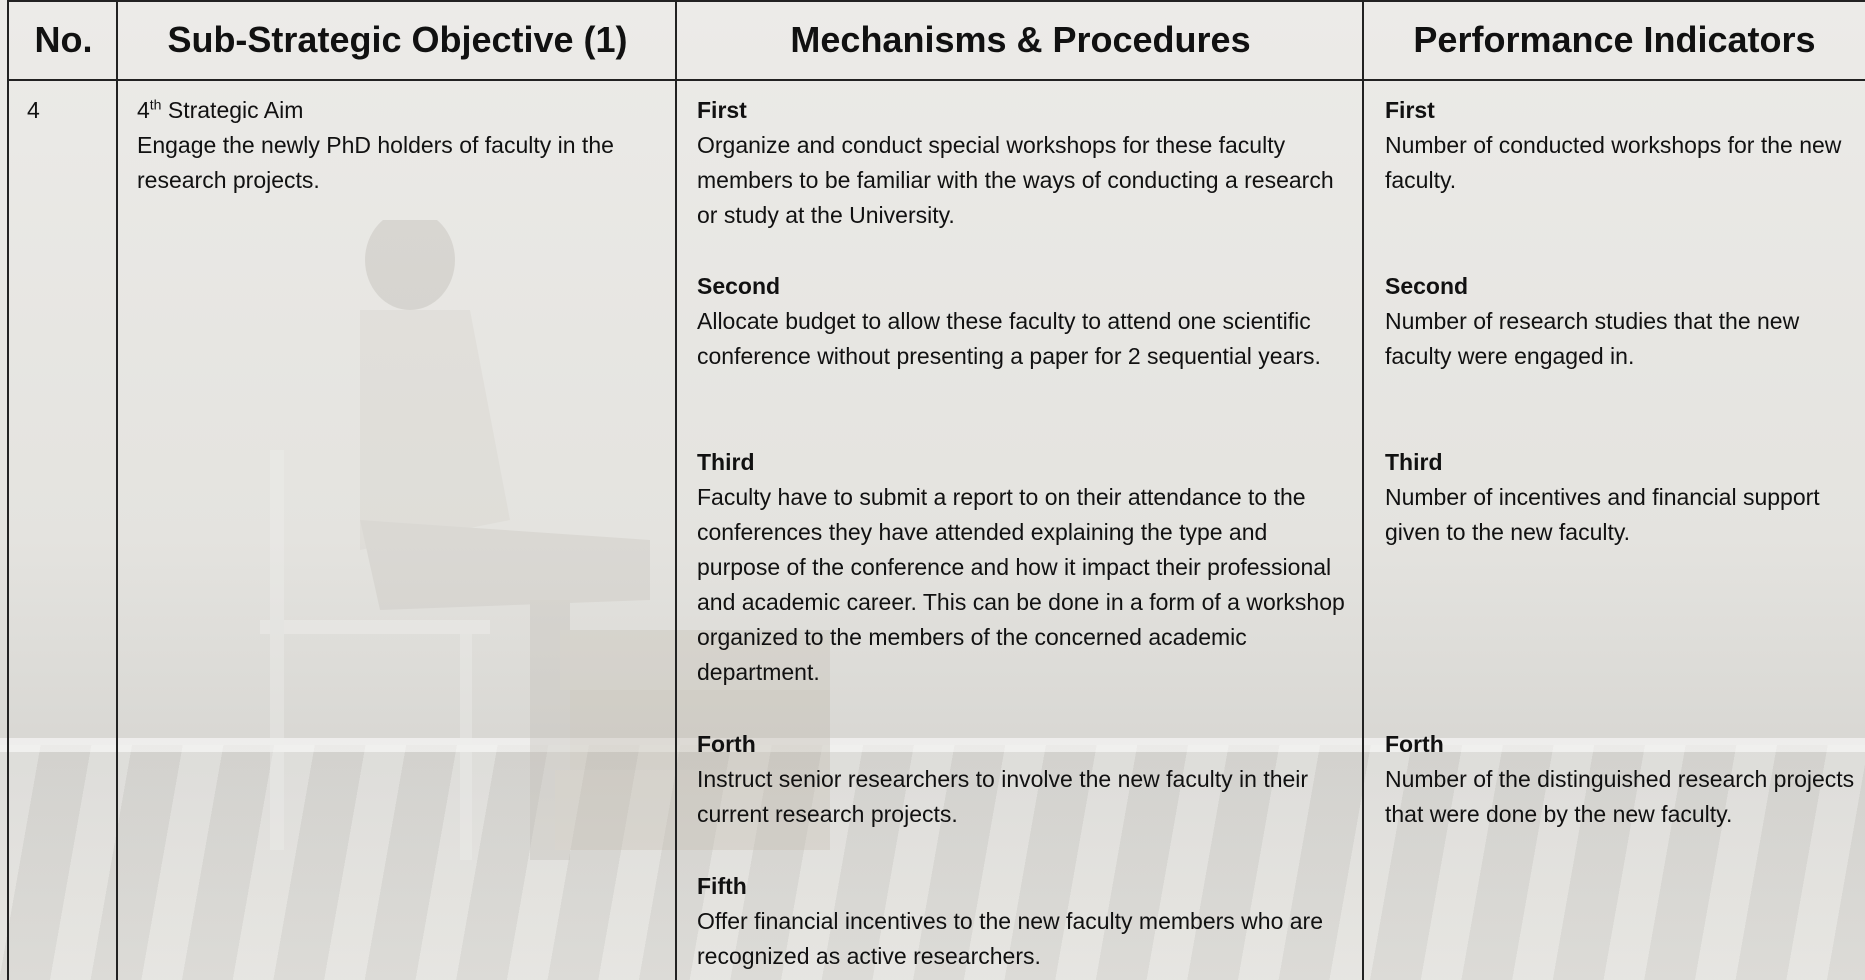 This screenshot has width=1865, height=980. Describe the element at coordinates (62, 40) in the screenshot. I see `column-header: No.` at that location.